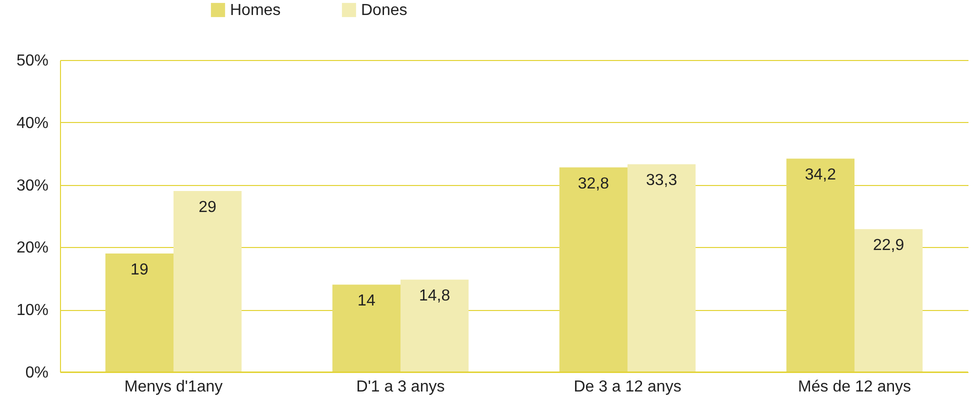 The width and height of the screenshot is (974, 400). Describe the element at coordinates (32, 185) in the screenshot. I see `y-tick-label: 30%` at that location.